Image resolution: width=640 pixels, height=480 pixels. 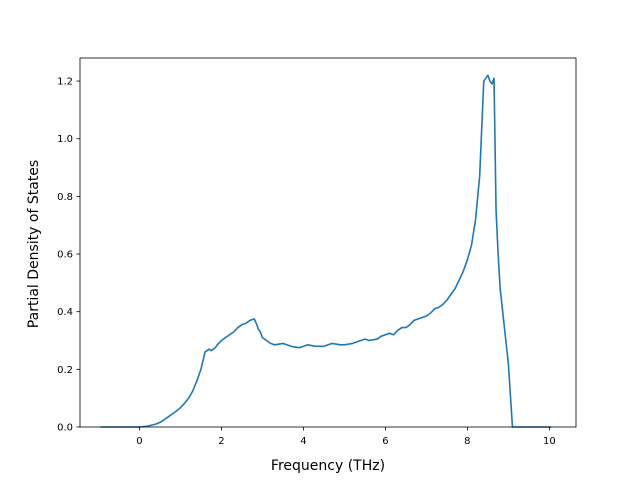 I want to click on x-tick-label: 4, so click(x=303, y=441).